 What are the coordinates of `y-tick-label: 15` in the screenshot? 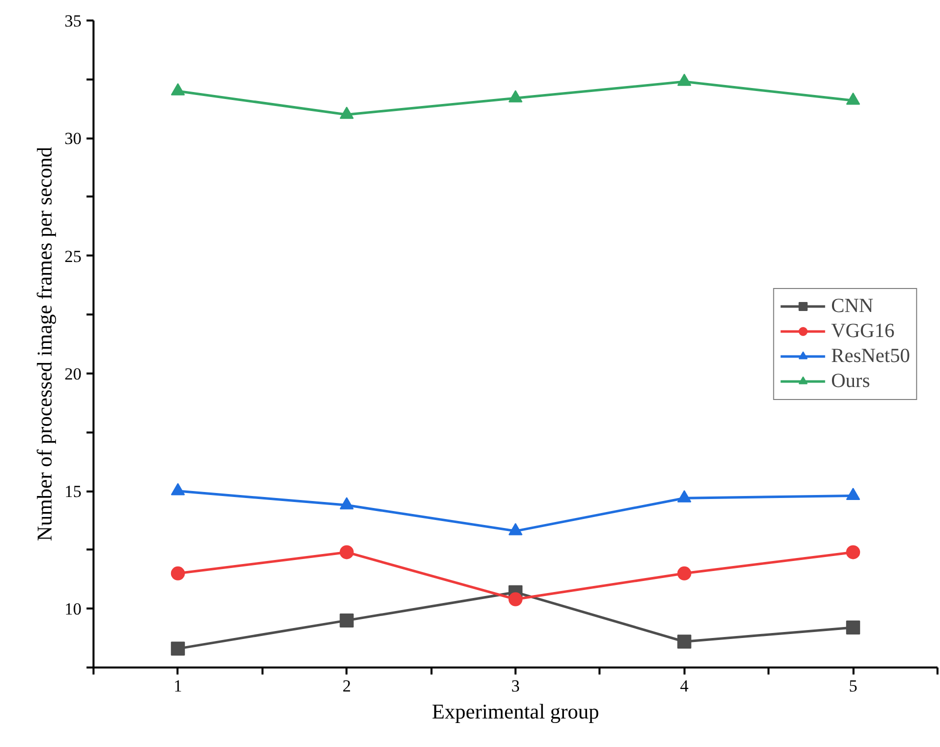 It's located at (73, 492).